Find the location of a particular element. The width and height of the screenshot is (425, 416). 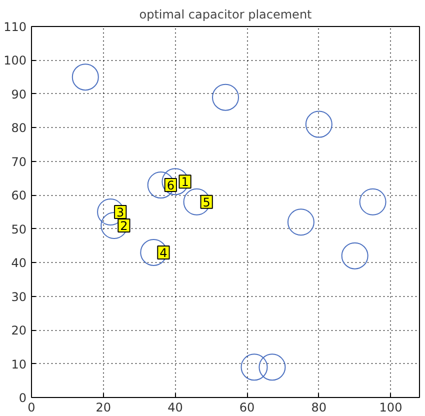

y-tick-label: 50 is located at coordinates (19, 229).